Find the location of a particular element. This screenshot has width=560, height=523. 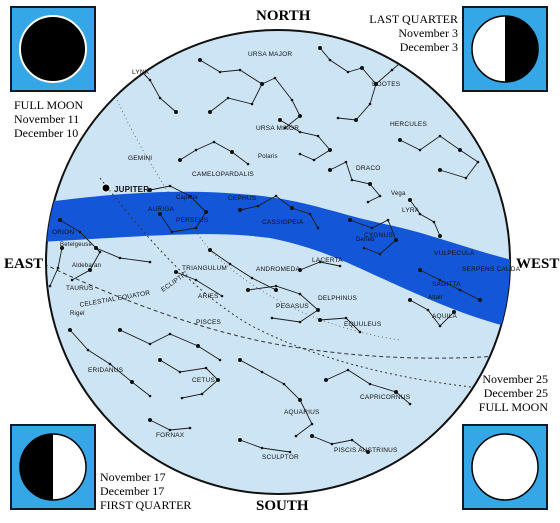

constellation-label: TAURUS is located at coordinates (80, 288).